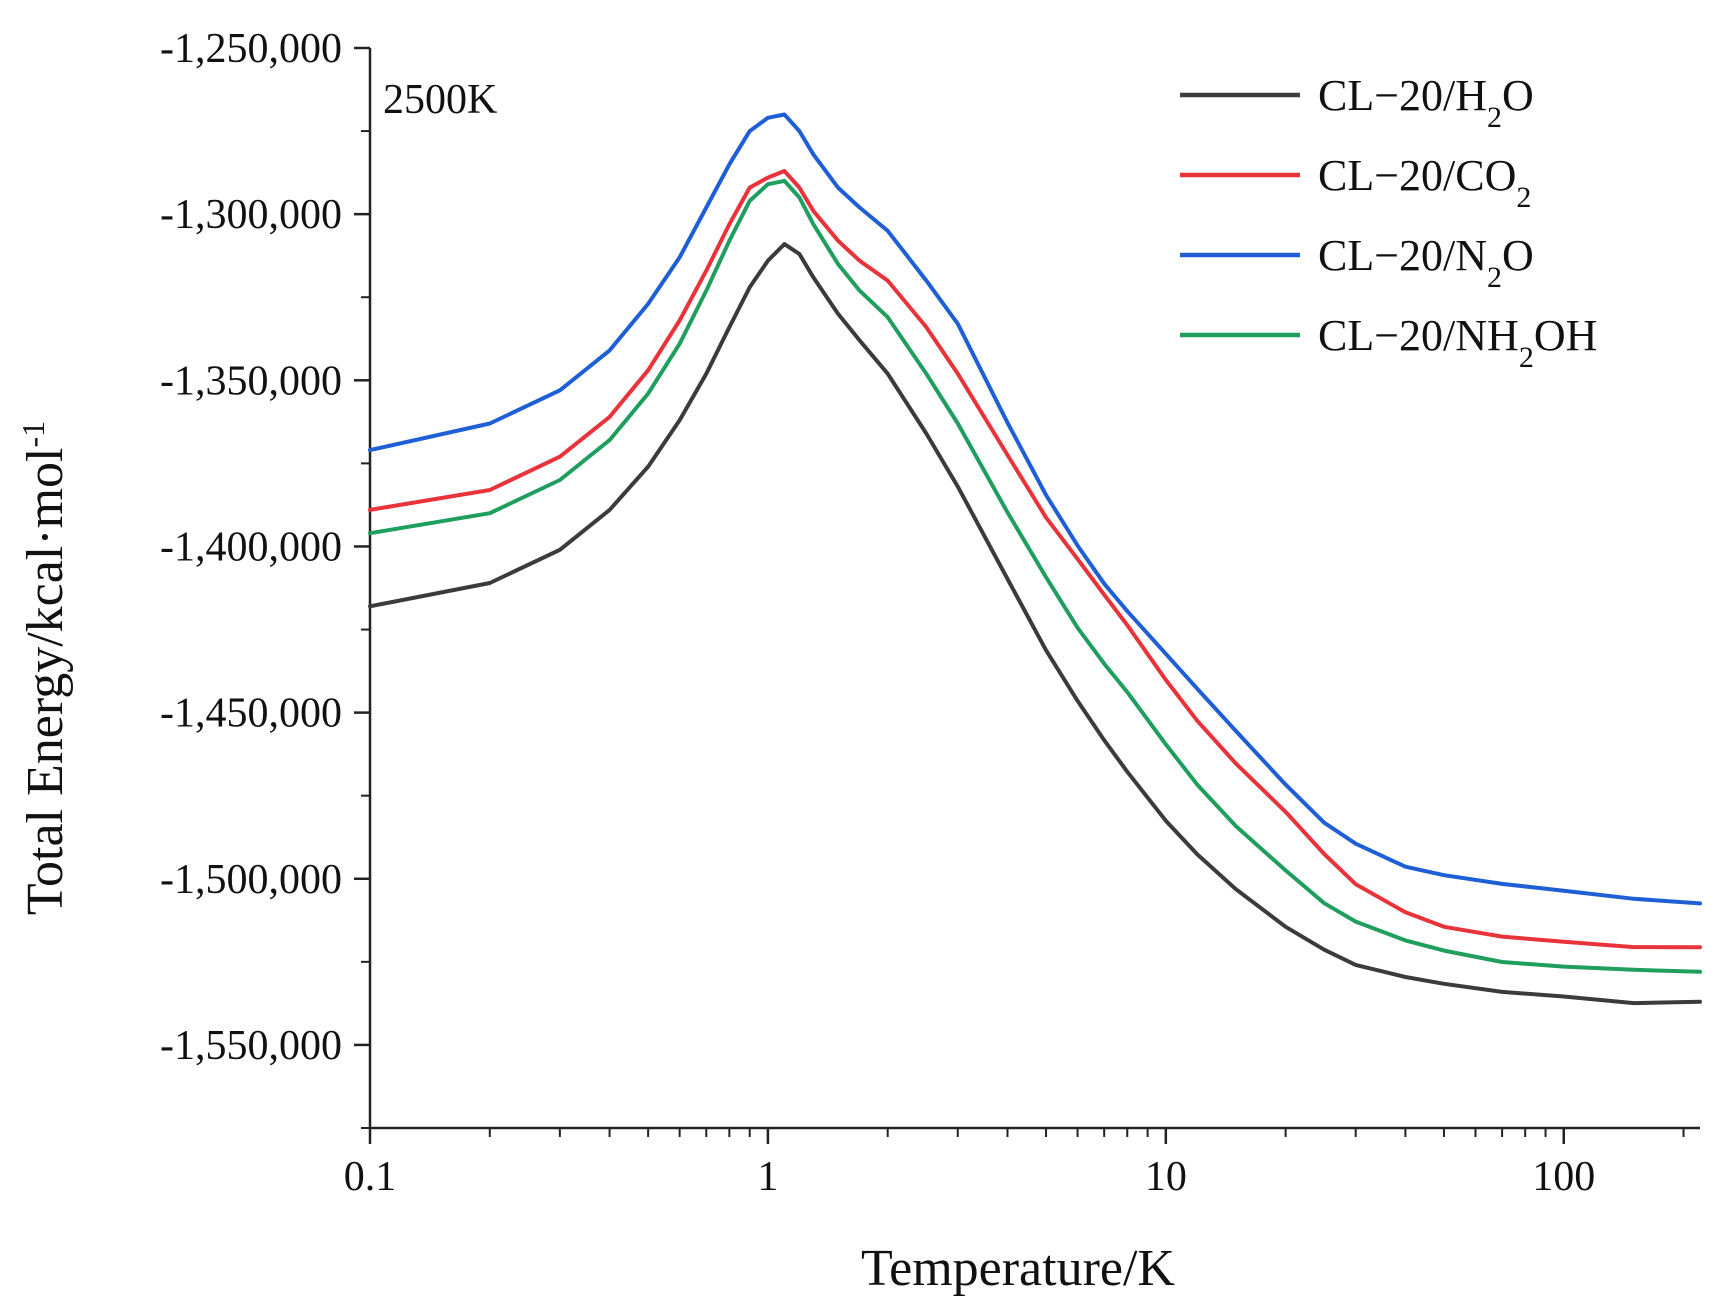  I want to click on x-tick-label: 10, so click(1166, 1177).